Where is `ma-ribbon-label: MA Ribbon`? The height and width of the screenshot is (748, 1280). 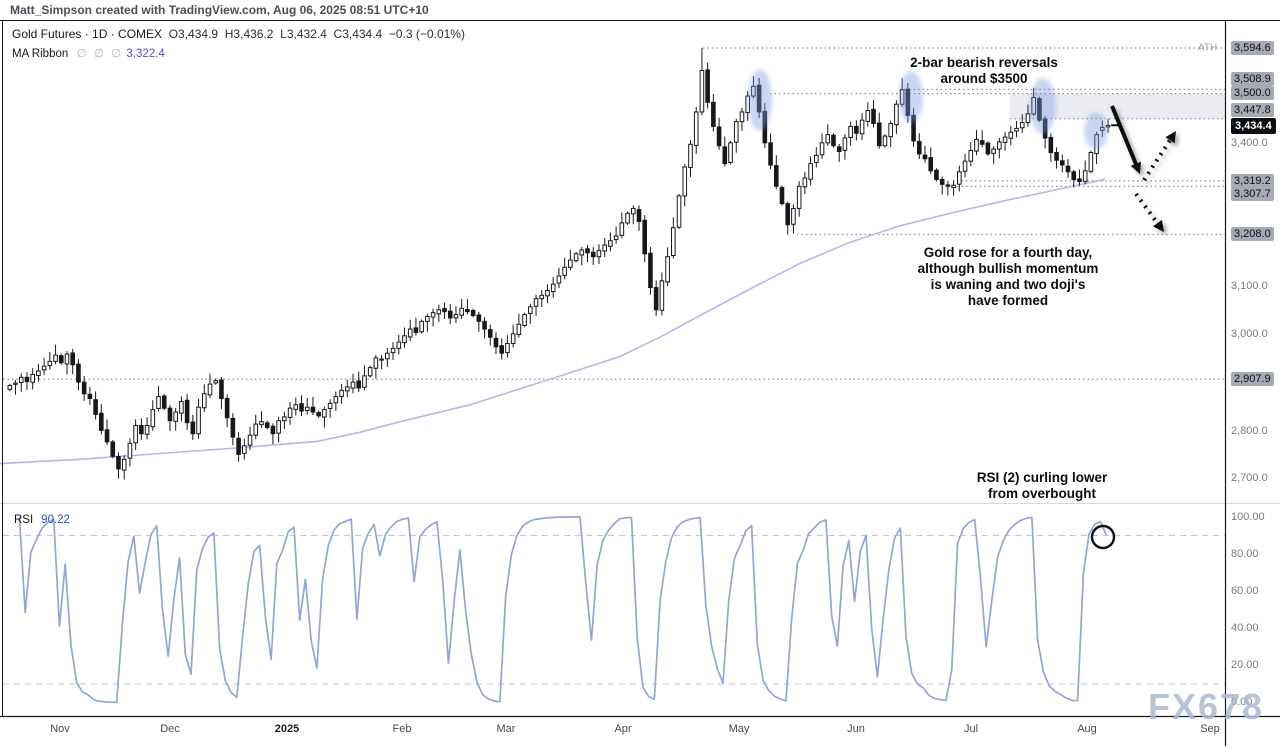
ma-ribbon-label: MA Ribbon is located at coordinates (40, 54).